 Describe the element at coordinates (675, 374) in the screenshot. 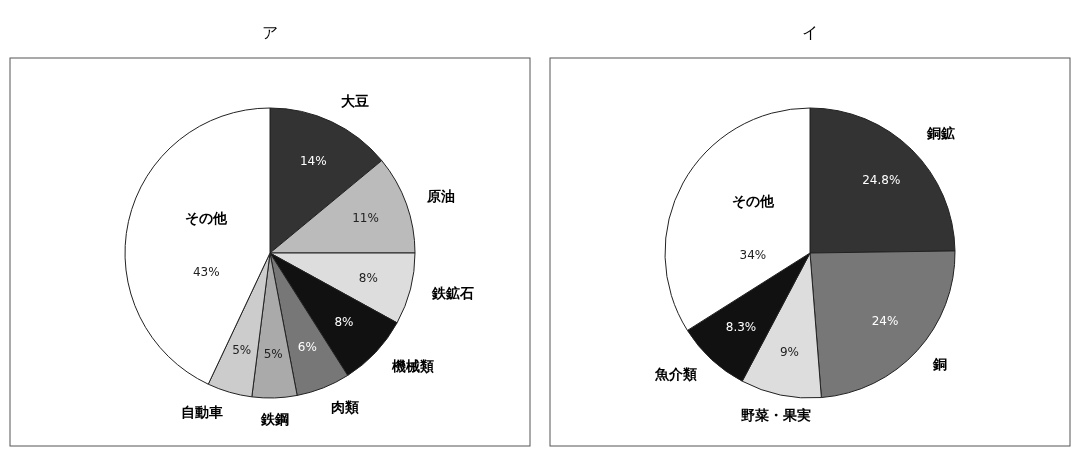

I see `slice-label: 魚介類` at that location.